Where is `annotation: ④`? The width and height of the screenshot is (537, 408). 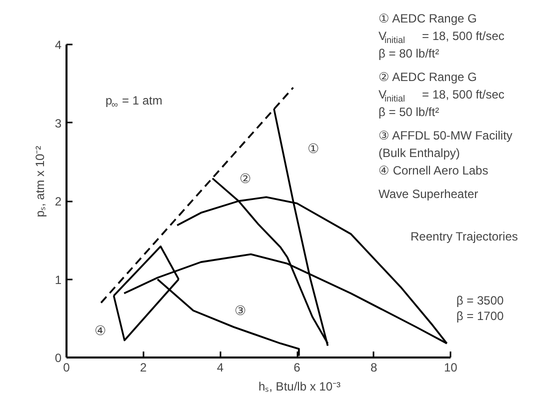 annotation: ④ is located at coordinates (100, 330).